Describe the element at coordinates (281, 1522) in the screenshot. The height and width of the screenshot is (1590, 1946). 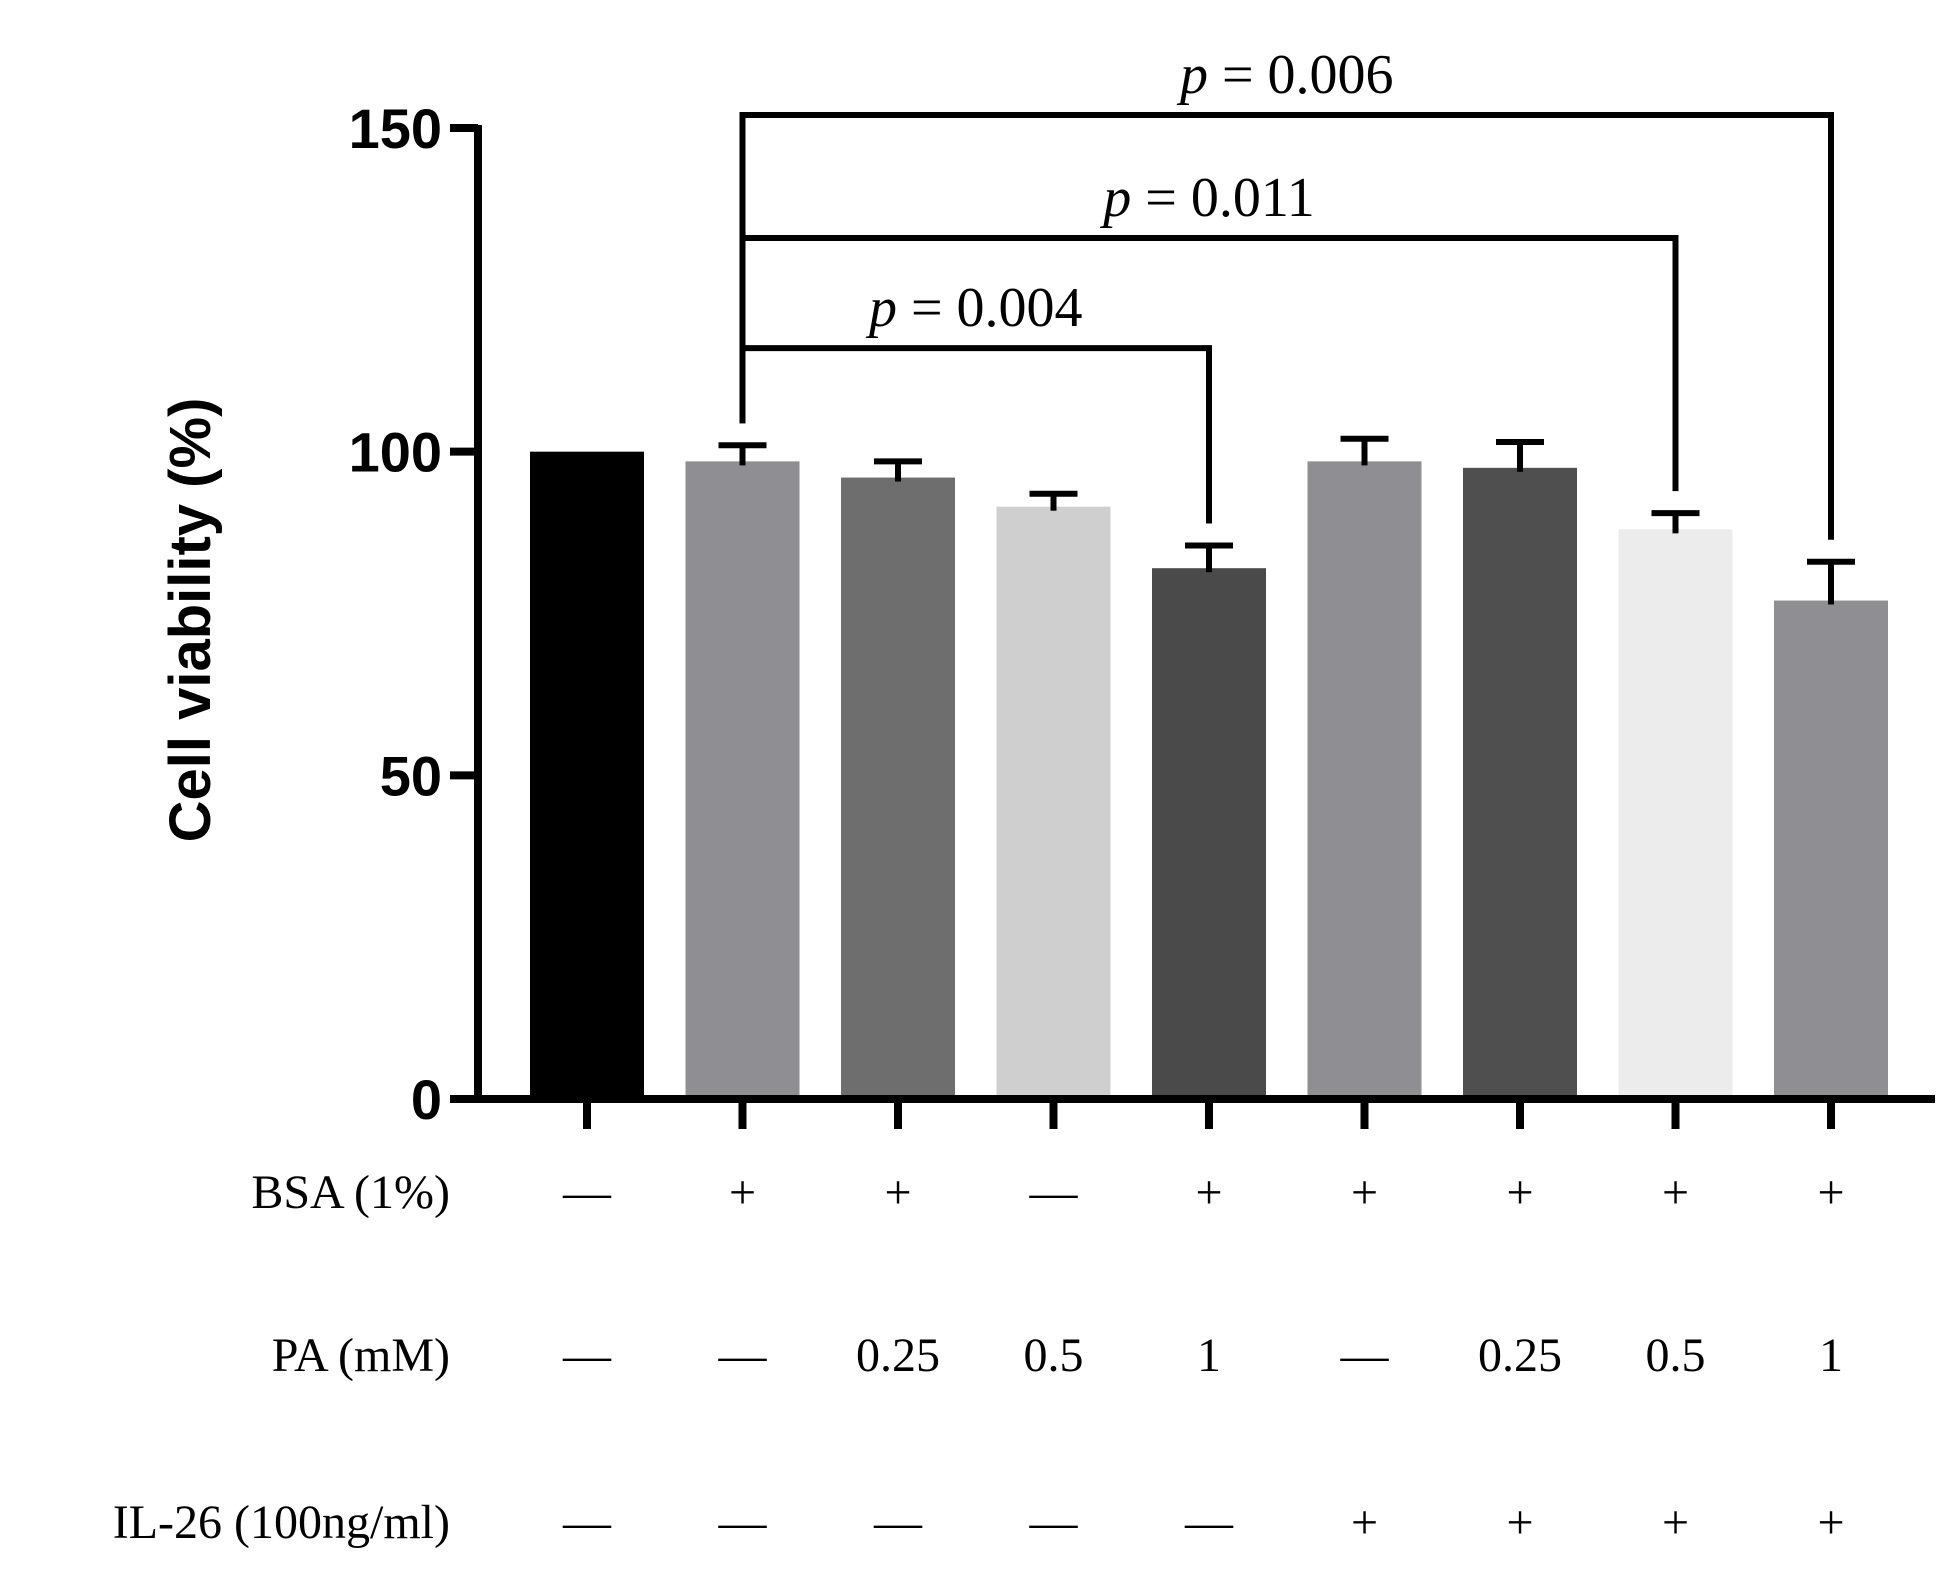
I see `condition-row-label: IL-26 (100ng/ml)` at that location.